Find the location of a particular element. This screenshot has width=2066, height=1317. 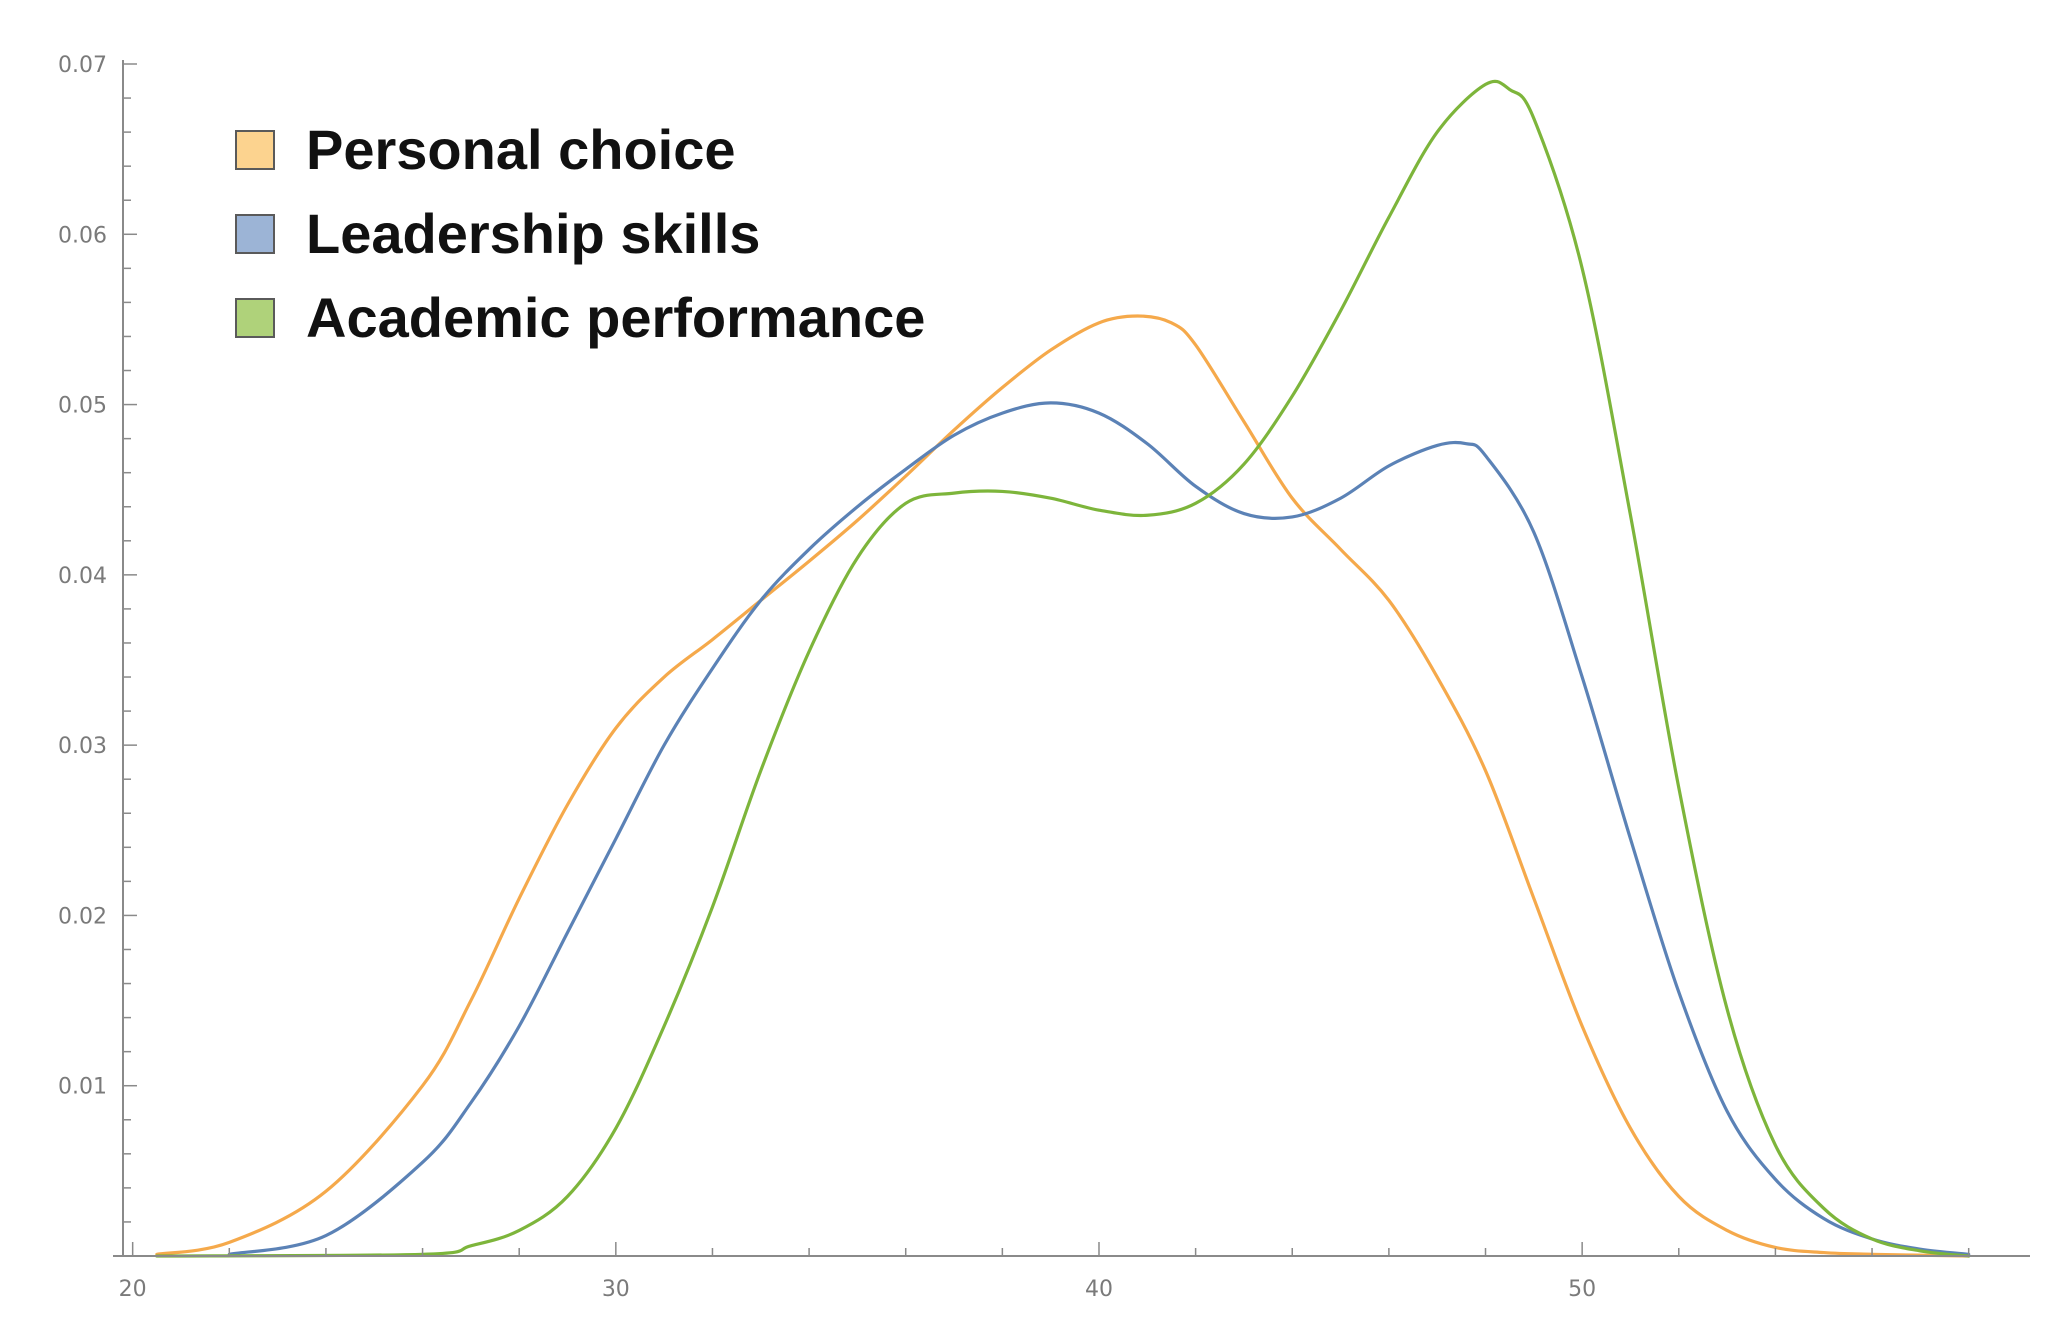

legend-label: Personal choice is located at coordinates (521, 149).